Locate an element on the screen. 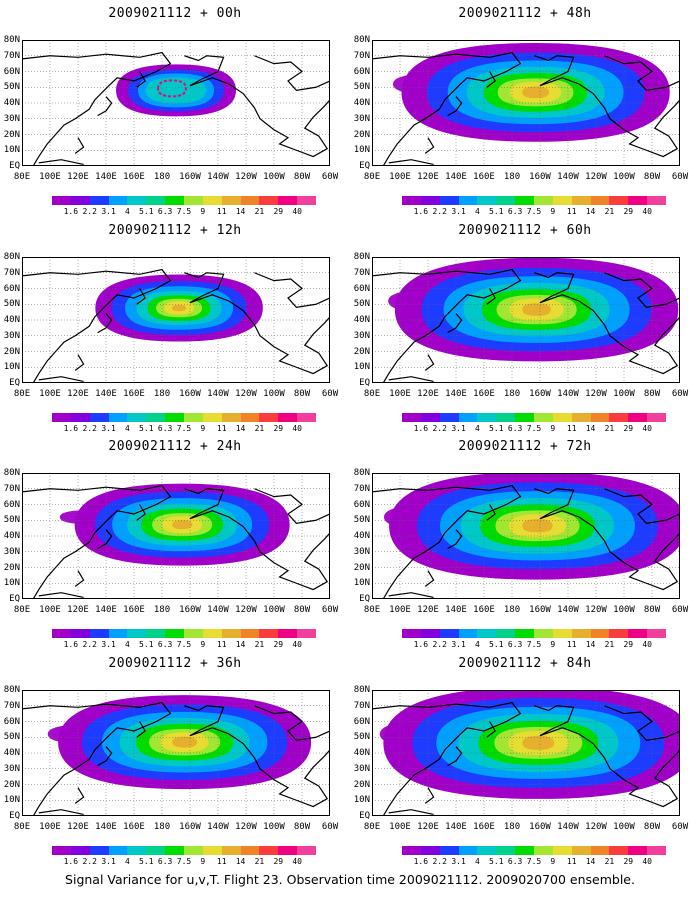 The image size is (700, 900). panel-title: 2009021112 + 24h is located at coordinates (175, 446).